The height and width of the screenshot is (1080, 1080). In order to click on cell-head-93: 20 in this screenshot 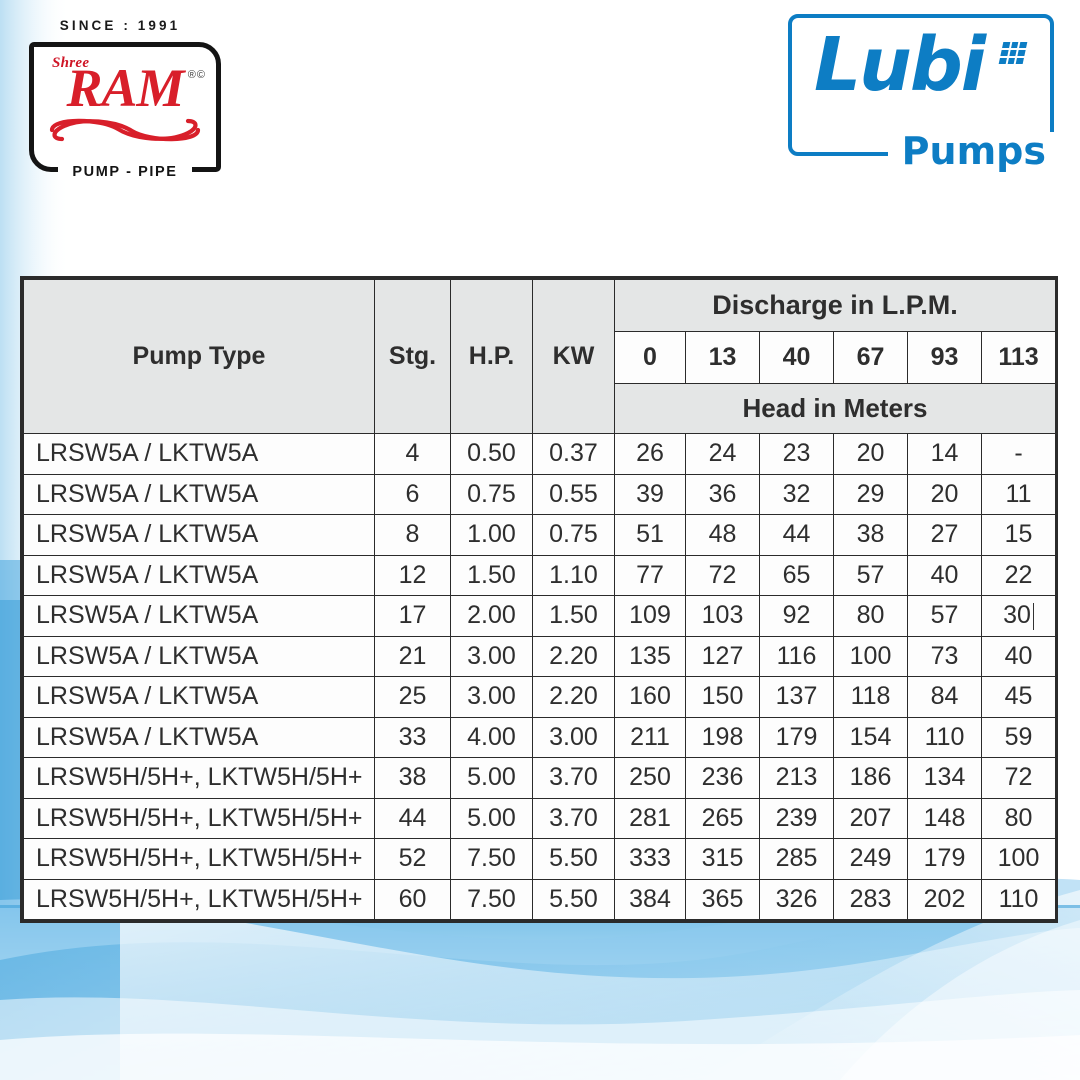, I will do `click(944, 494)`.